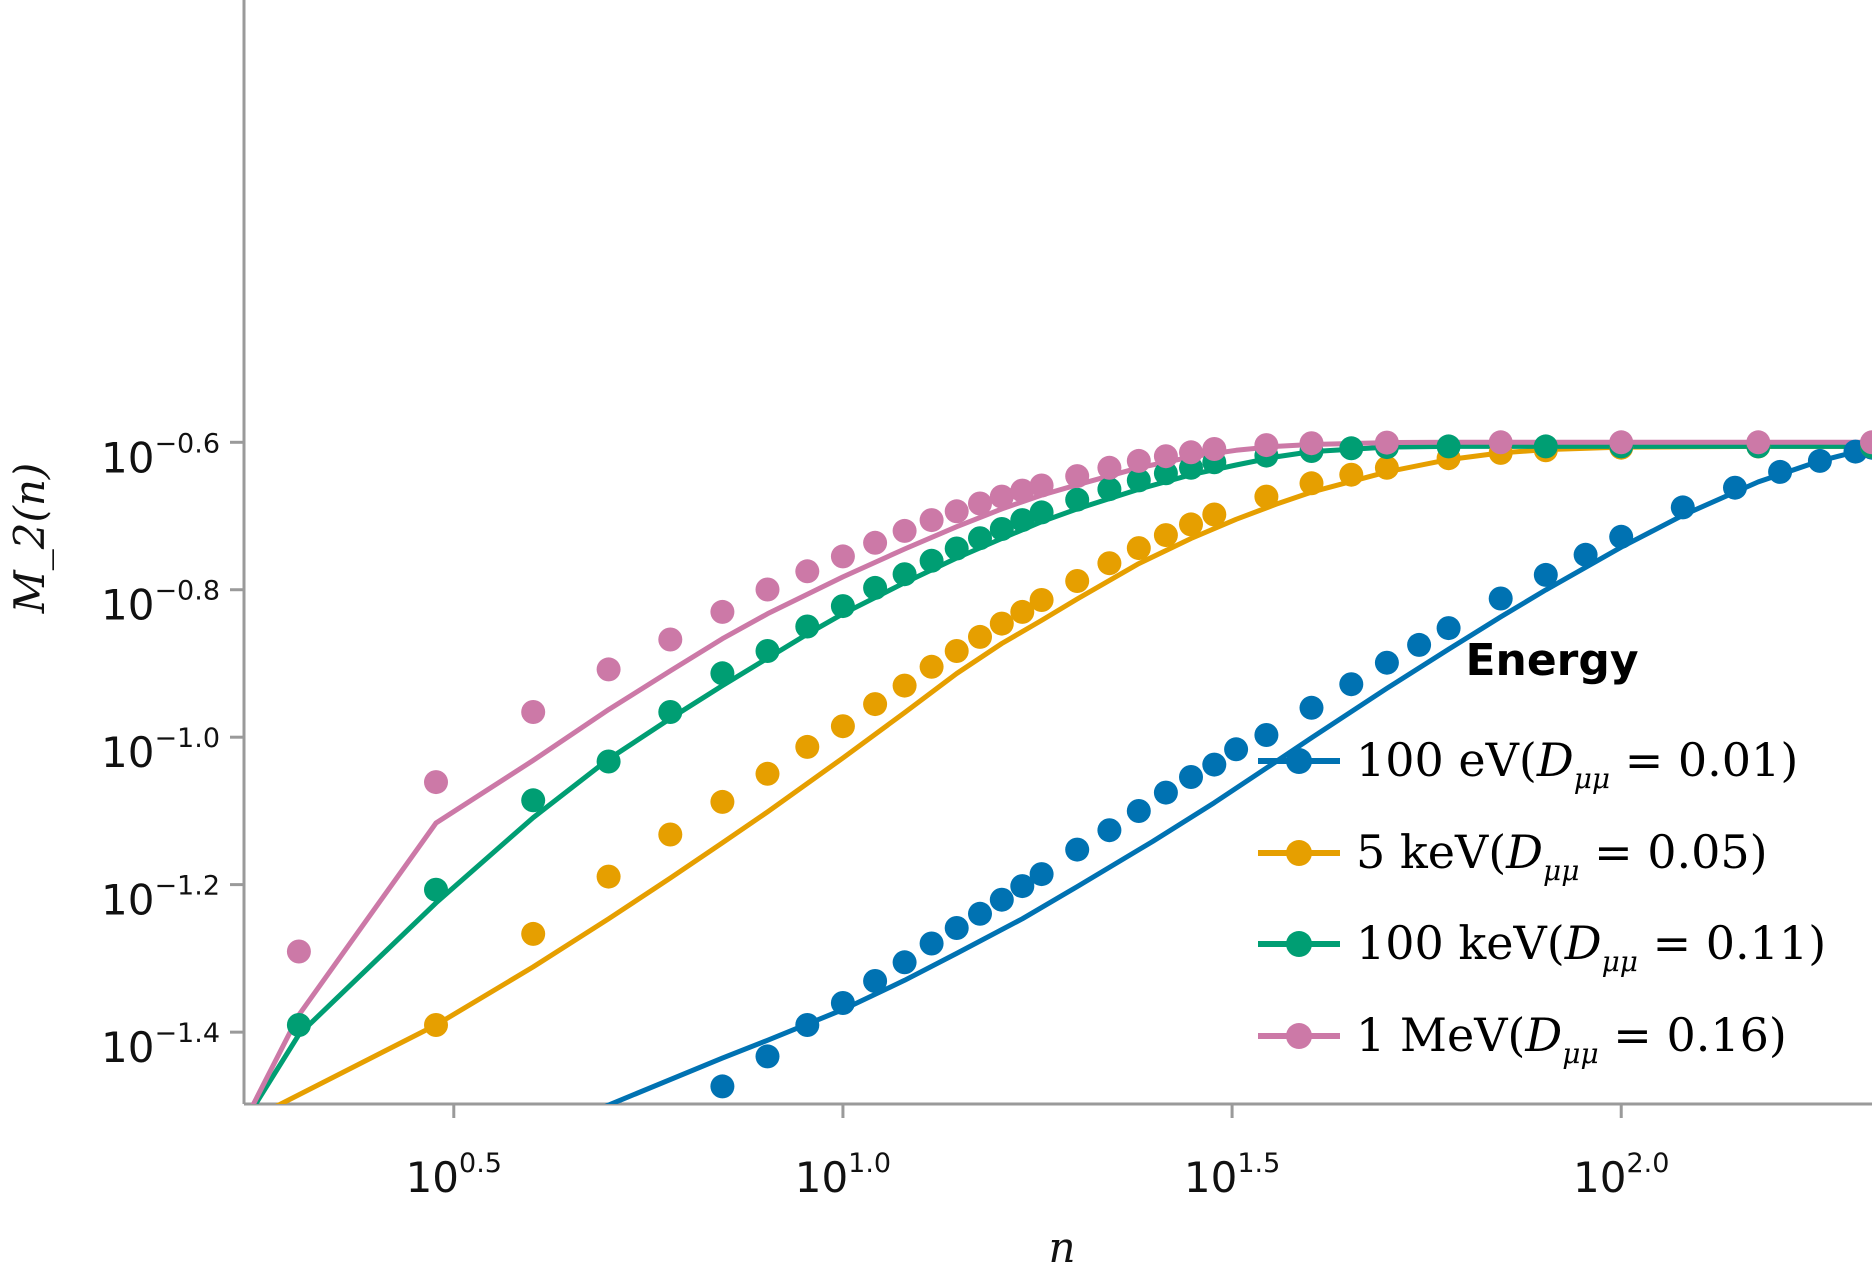 The width and height of the screenshot is (1872, 1272). What do you see at coordinates (1562, 856) in the screenshot?
I see `legend-label: 5 keV(Dμμ = 0.05)` at bounding box center [1562, 856].